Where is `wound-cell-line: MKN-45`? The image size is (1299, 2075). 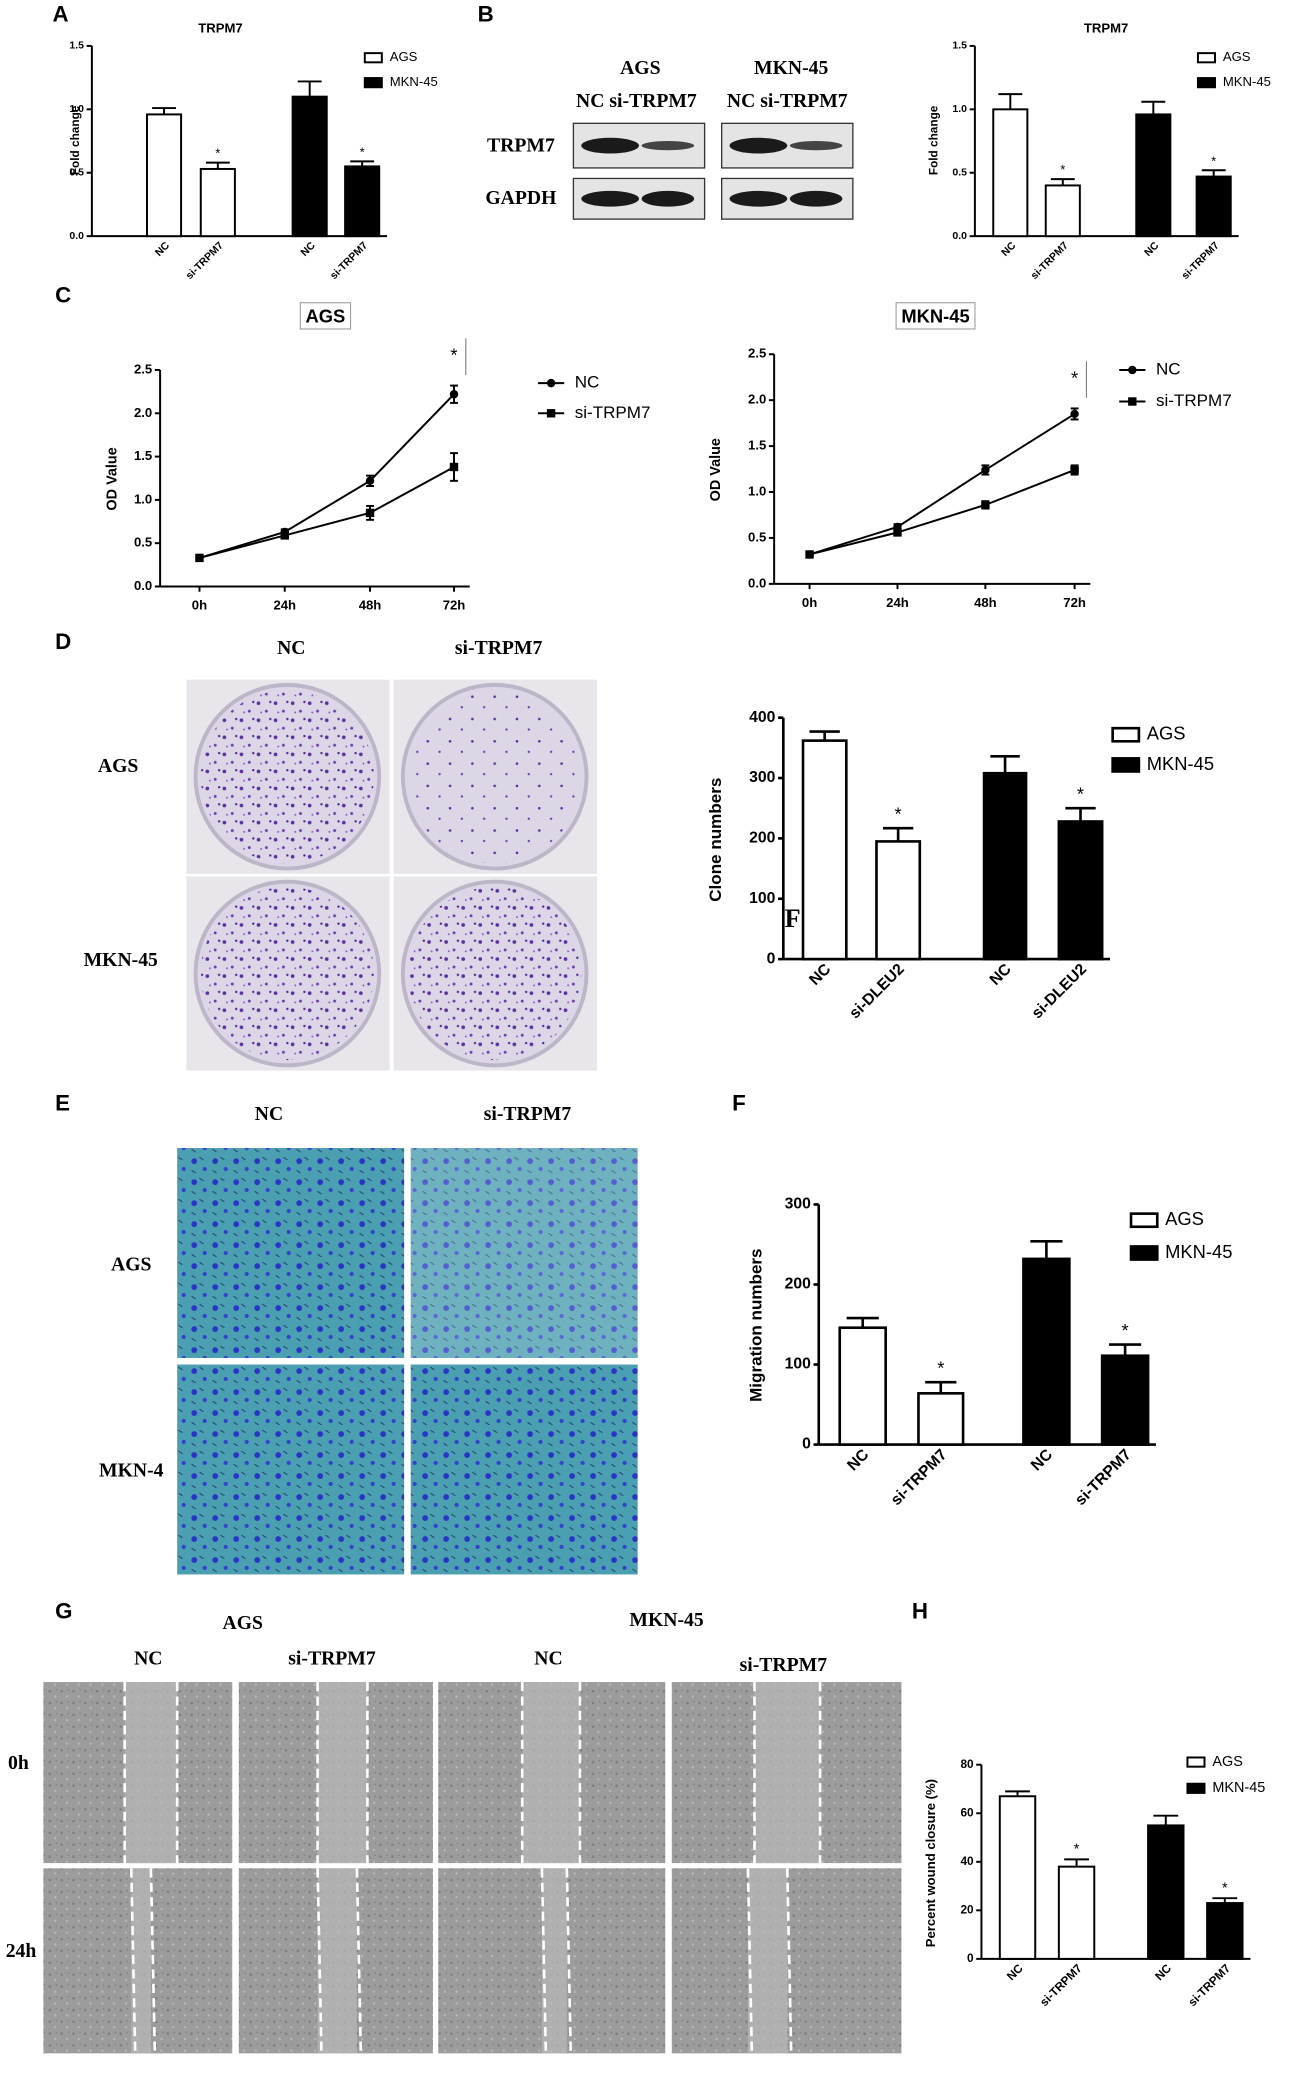 wound-cell-line: MKN-45 is located at coordinates (666, 1620).